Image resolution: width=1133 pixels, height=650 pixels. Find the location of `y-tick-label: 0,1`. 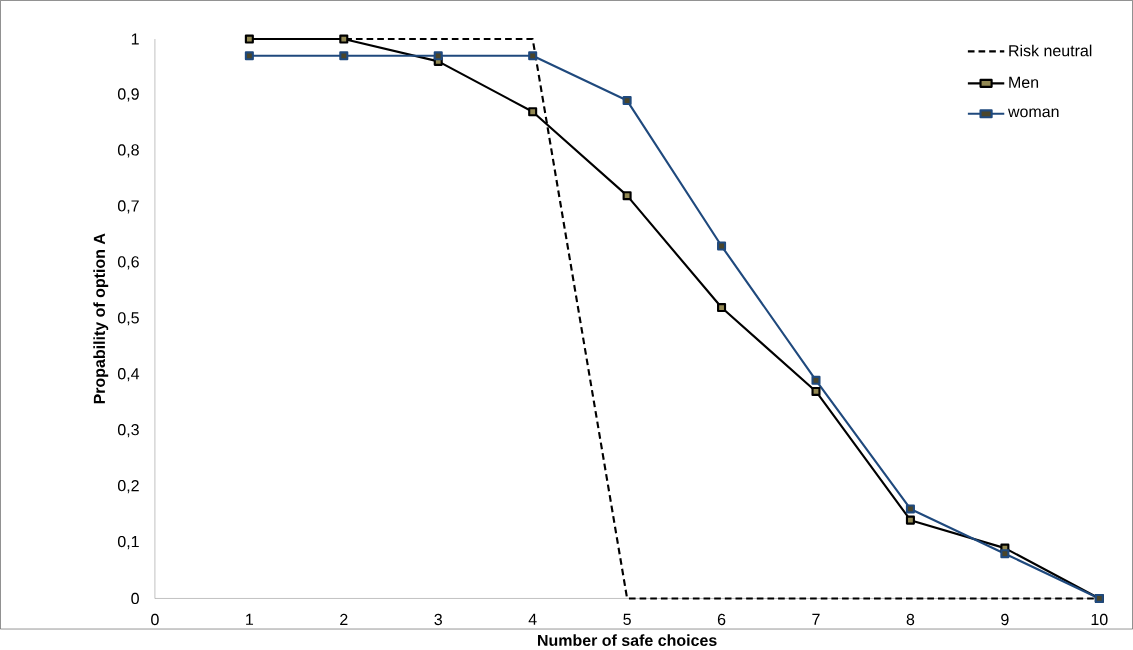

y-tick-label: 0,1 is located at coordinates (128, 542).